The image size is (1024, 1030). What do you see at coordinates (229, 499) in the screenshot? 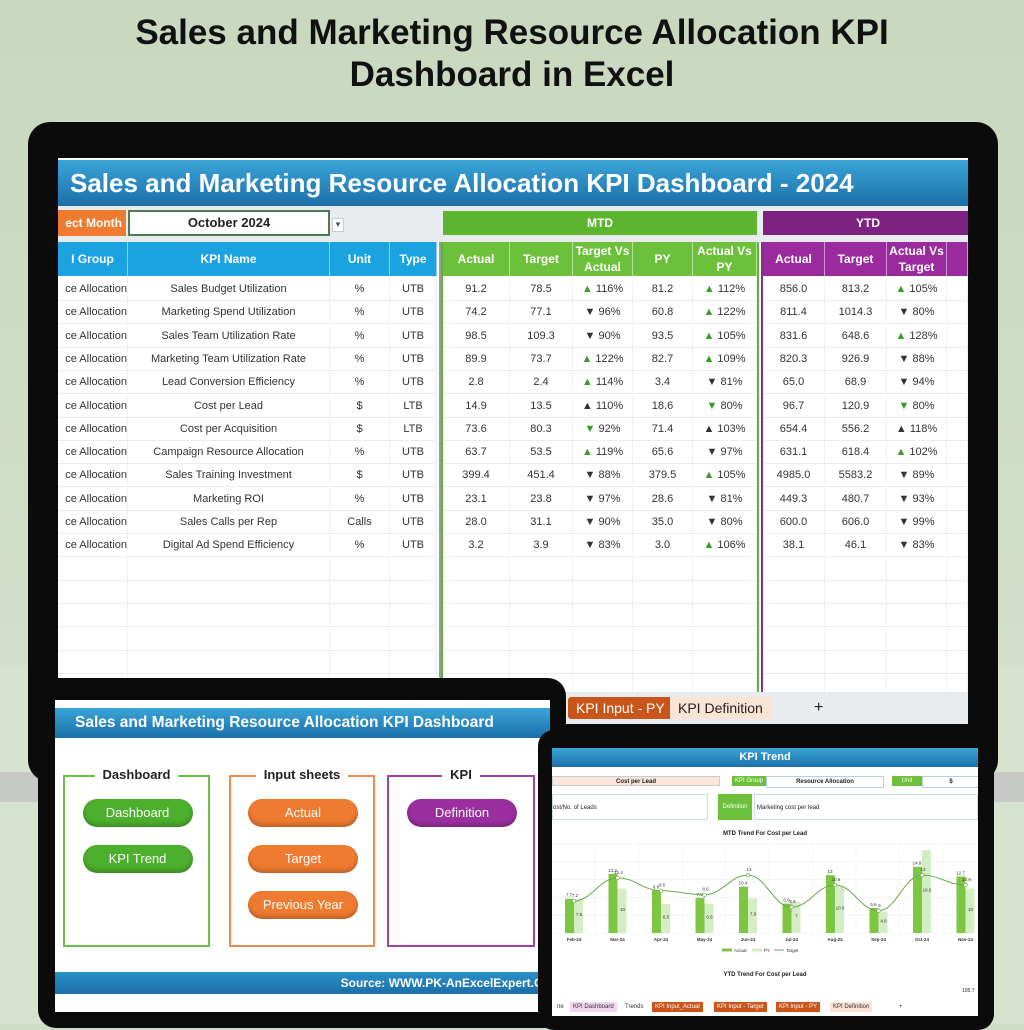
I see `table-cell-name: Marketing ROI` at bounding box center [229, 499].